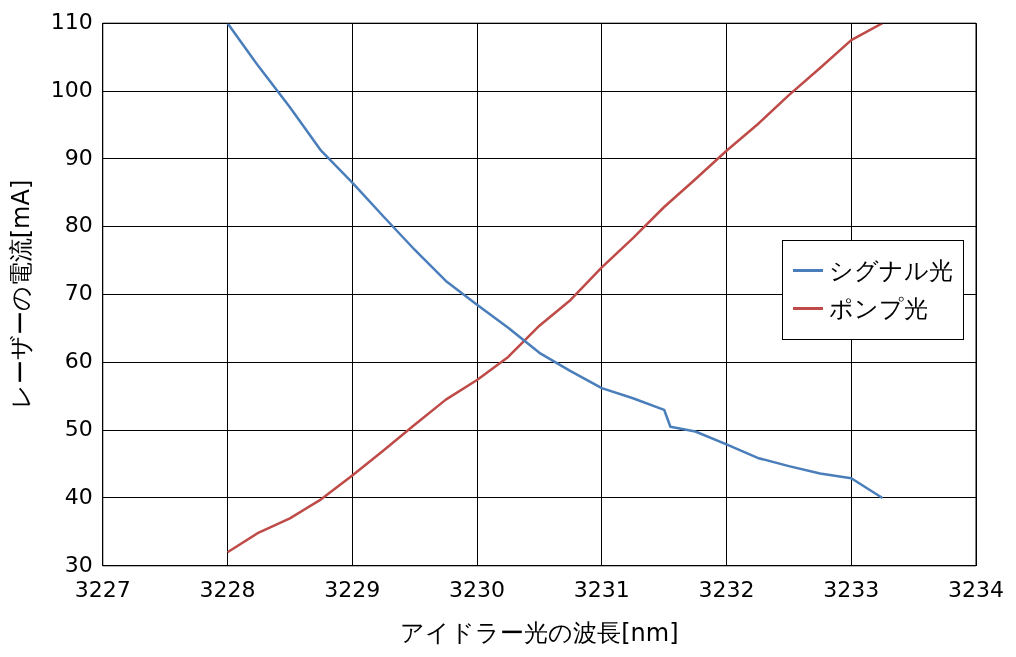  I want to click on x-tick-label: 3231, so click(601, 589).